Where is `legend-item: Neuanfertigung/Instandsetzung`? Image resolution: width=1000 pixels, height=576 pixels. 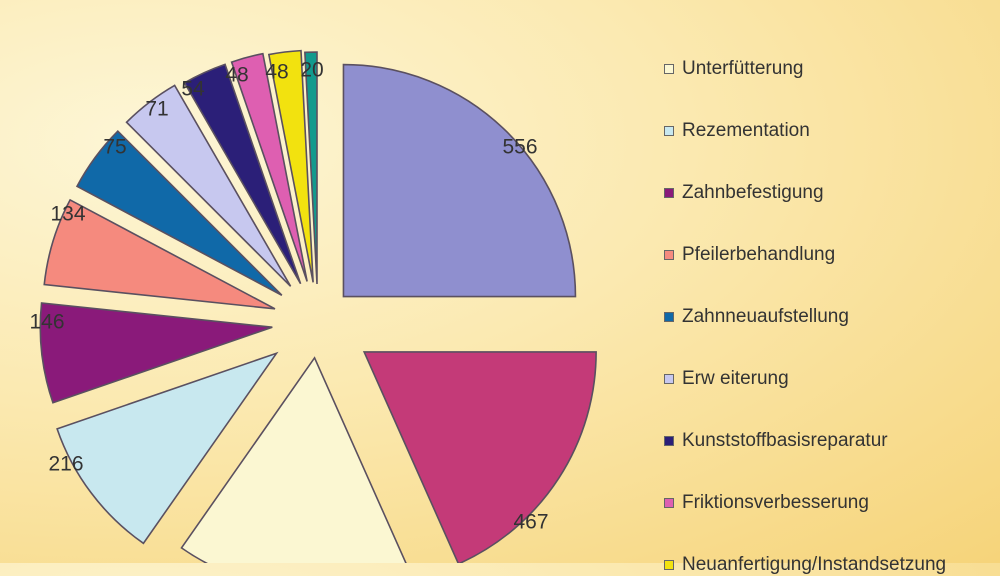
legend-item: Neuanfertigung/Instandsetzung is located at coordinates (805, 565).